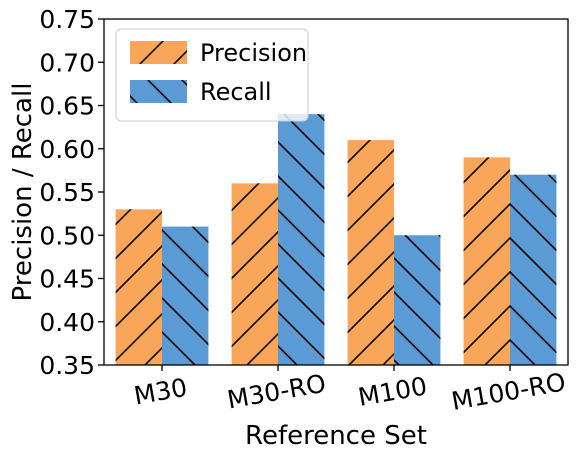 This screenshot has height=461, width=581. What do you see at coordinates (336, 436) in the screenshot?
I see `x-axis-label: Reference Set` at bounding box center [336, 436].